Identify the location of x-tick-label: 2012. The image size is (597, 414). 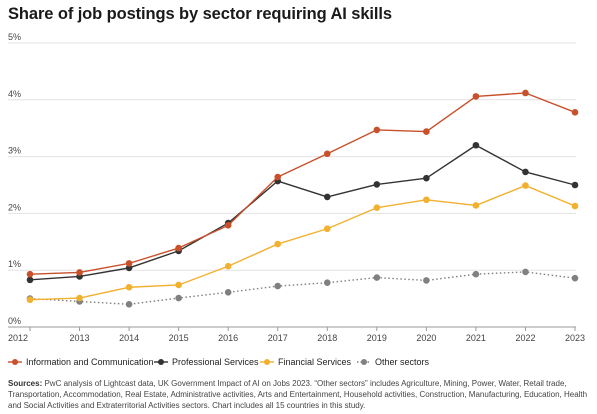
(18, 338).